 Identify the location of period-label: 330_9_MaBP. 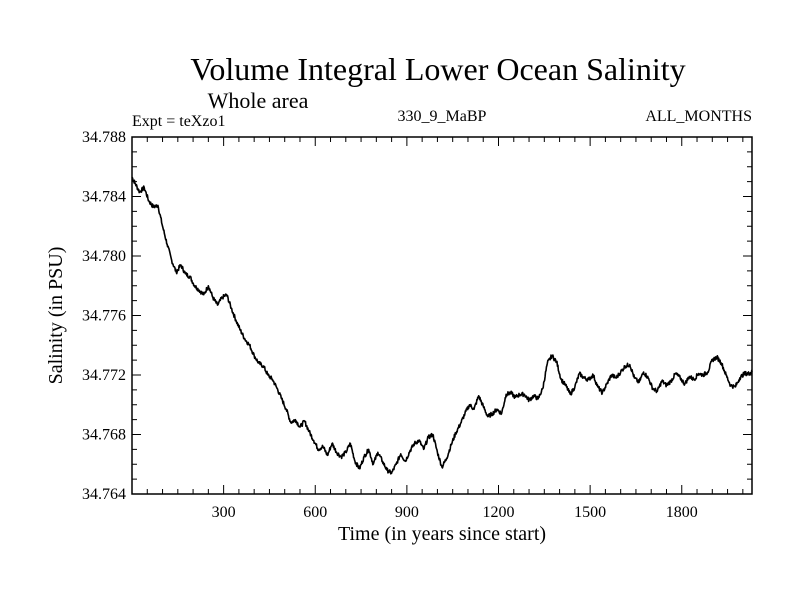
(442, 116).